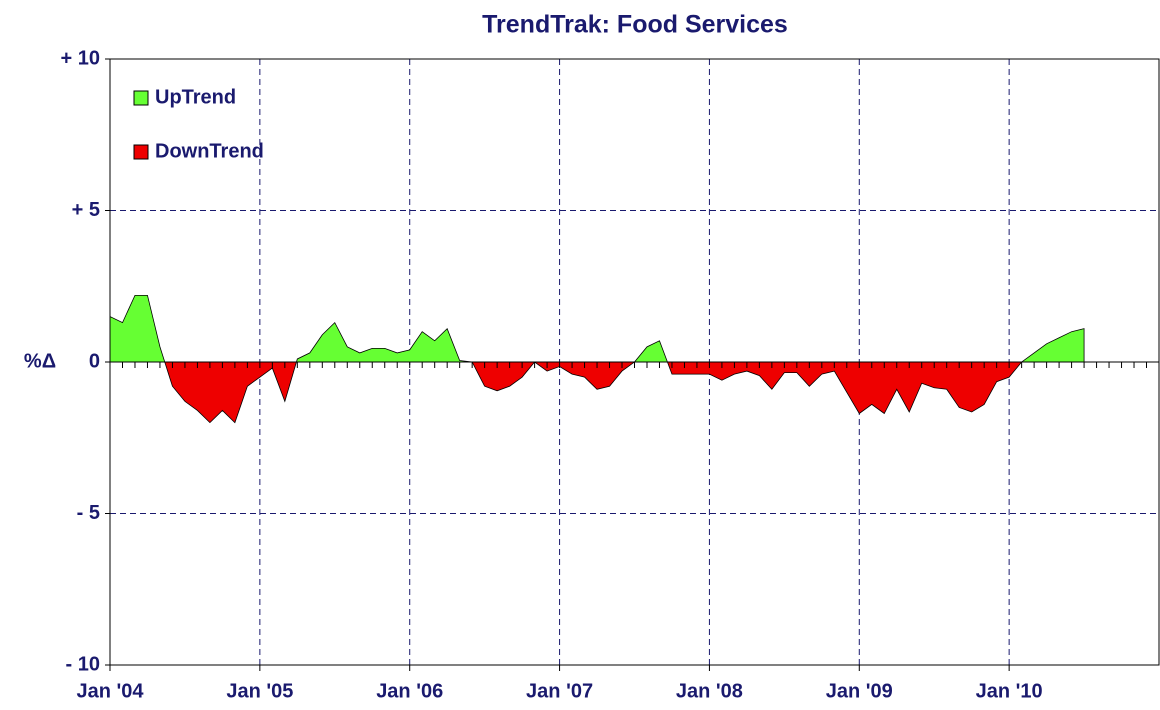  I want to click on y-tick-label: 0, so click(94, 361).